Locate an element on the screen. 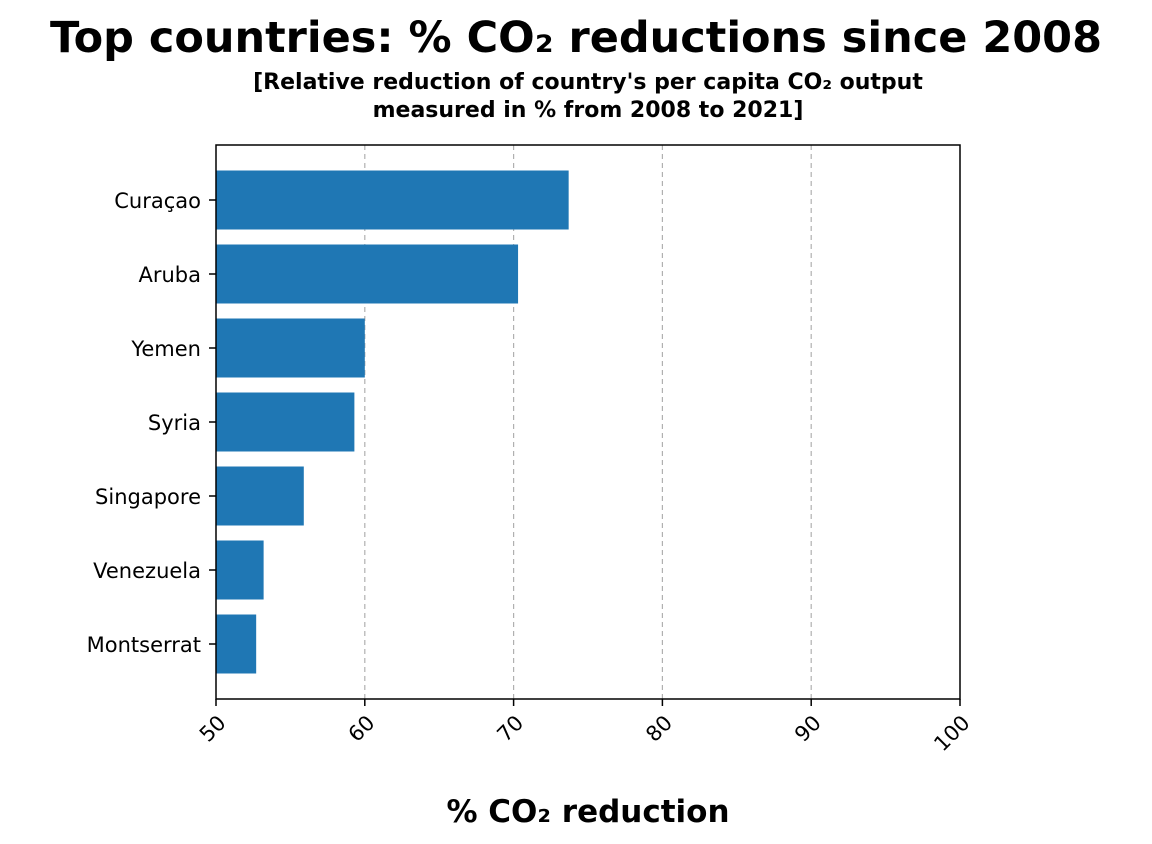 The width and height of the screenshot is (1152, 844). y-tick-label: Montserrat is located at coordinates (144, 645).